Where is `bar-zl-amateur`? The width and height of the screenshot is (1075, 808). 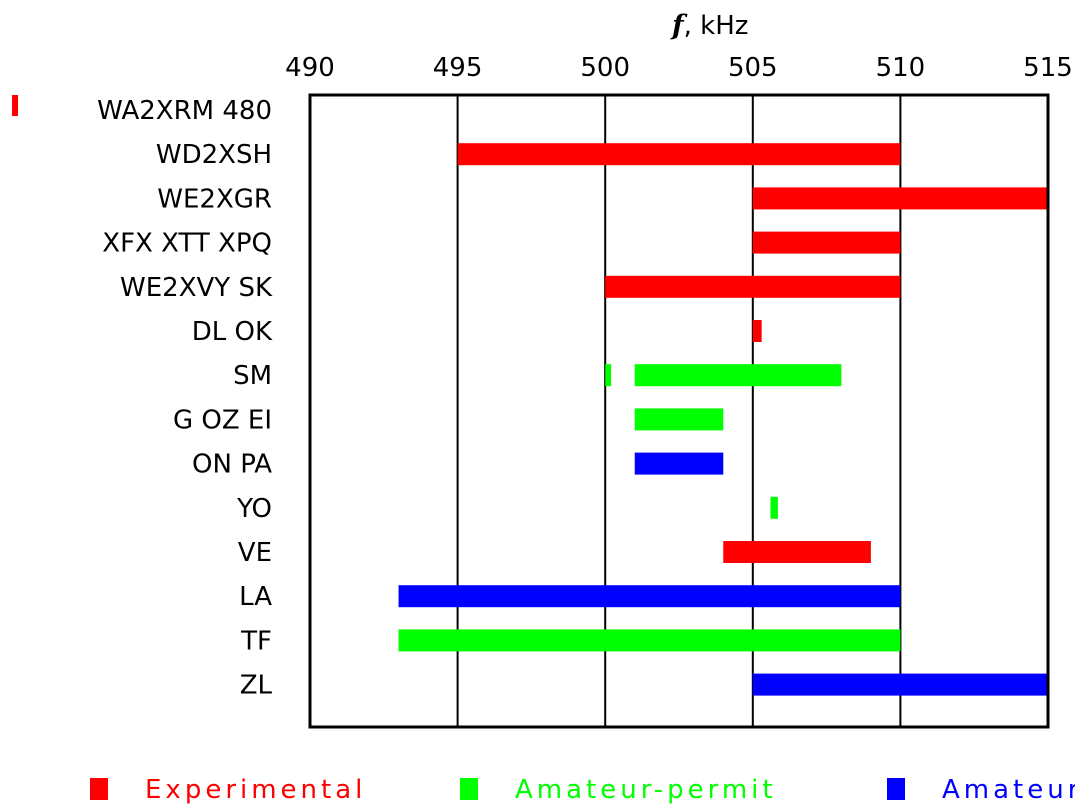 bar-zl-amateur is located at coordinates (900, 684).